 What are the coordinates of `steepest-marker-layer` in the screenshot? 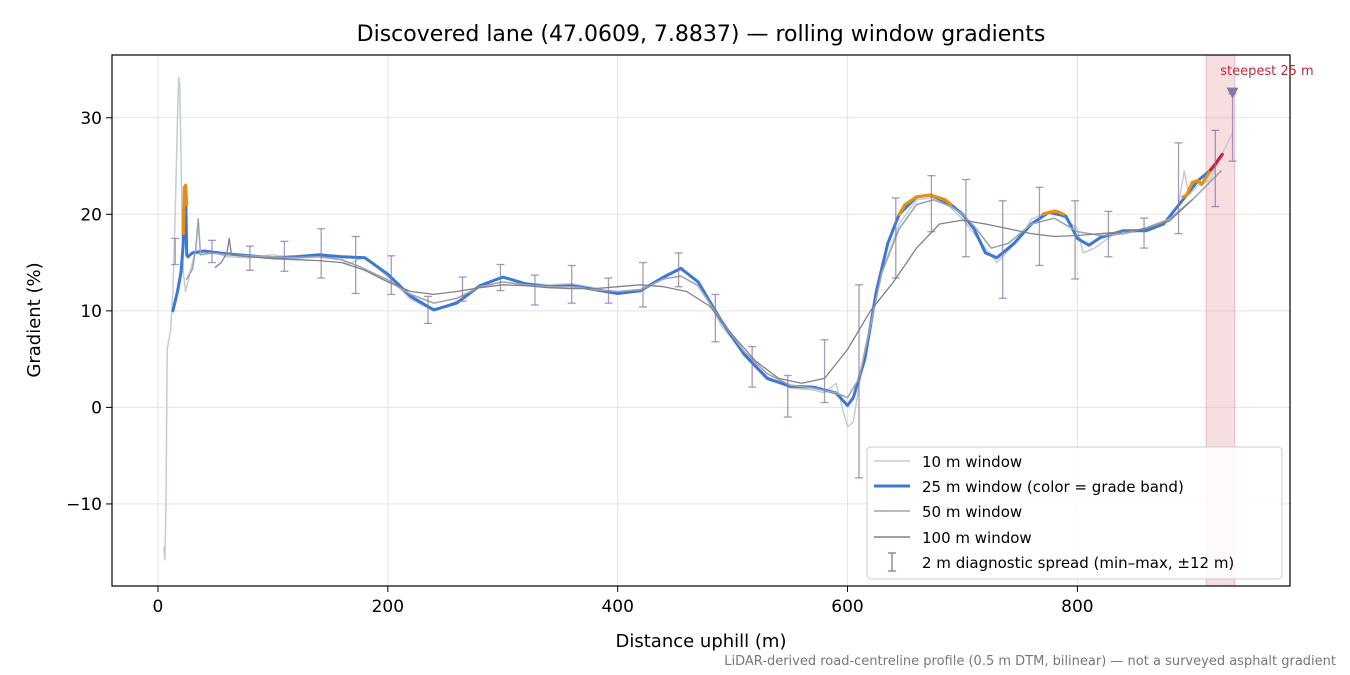 It's located at (1232, 93).